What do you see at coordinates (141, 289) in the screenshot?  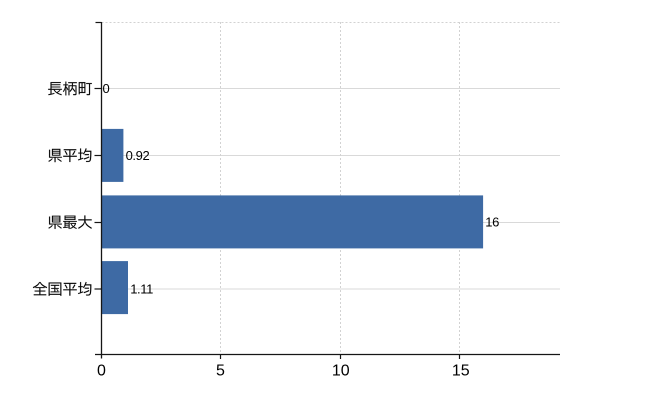 I see `svg-text: 1.11` at bounding box center [141, 289].